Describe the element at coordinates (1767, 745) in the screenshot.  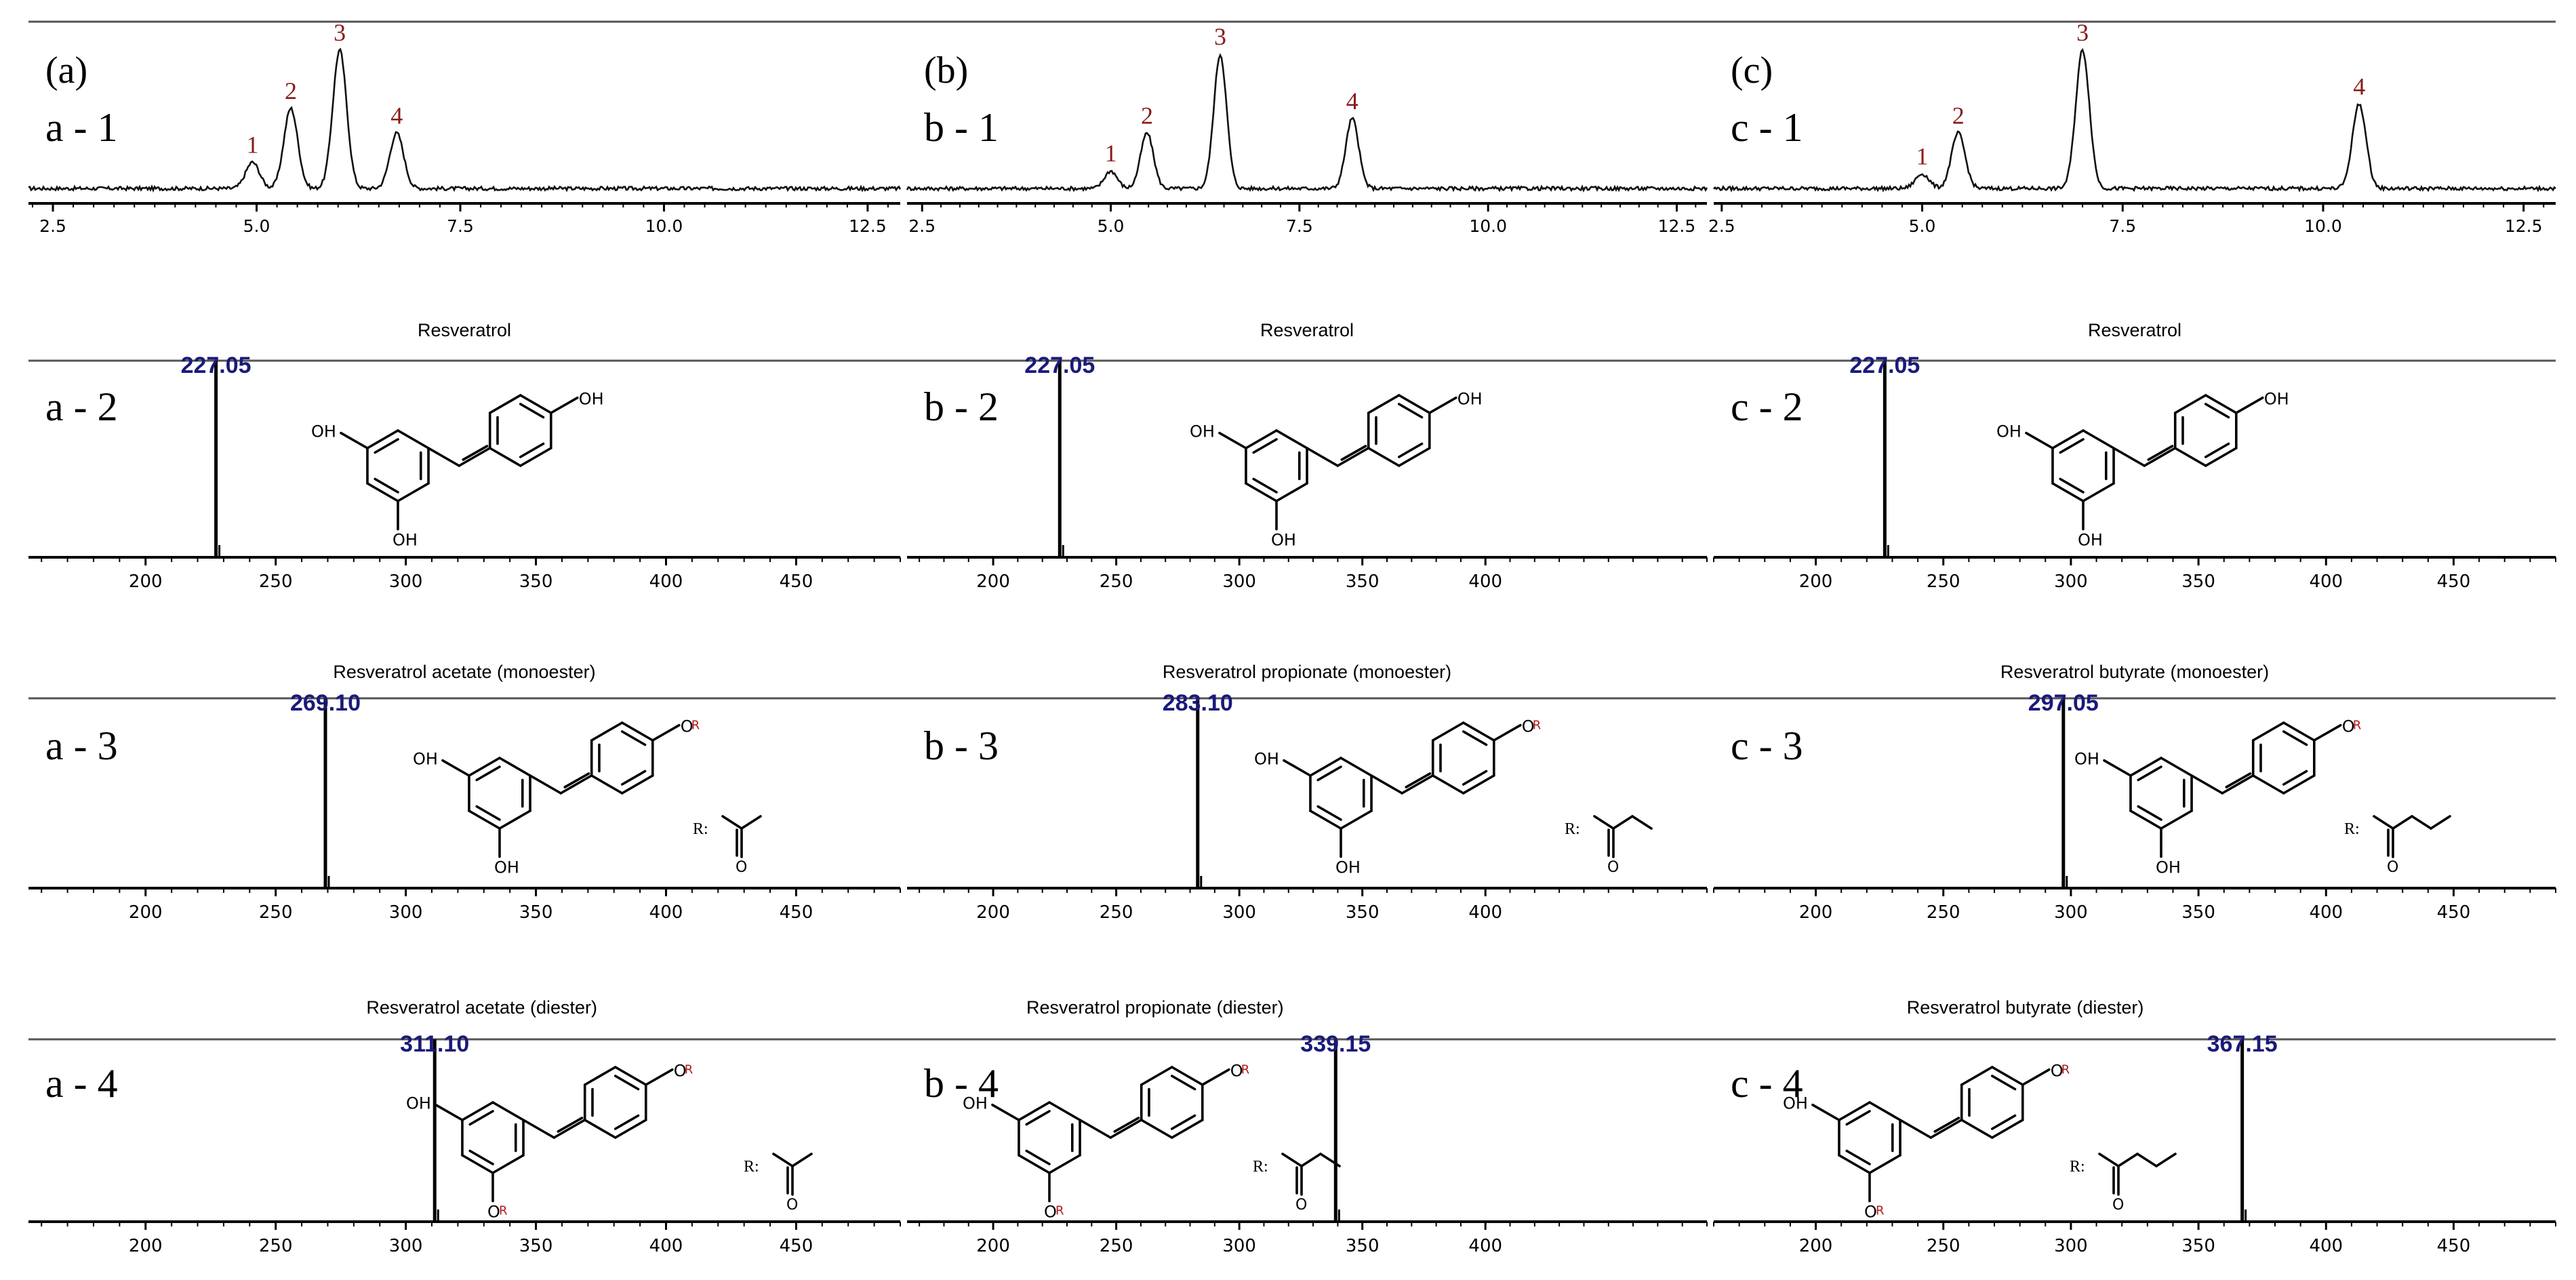
I see `panel-sublabel: c - 3` at that location.